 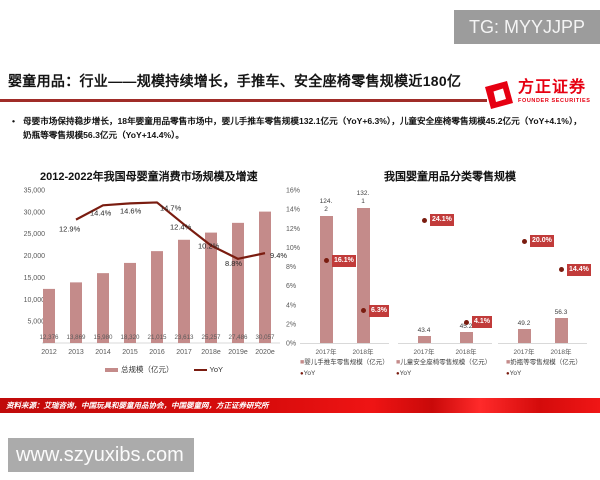 I want to click on chart-text: 2019e, so click(x=238, y=352).